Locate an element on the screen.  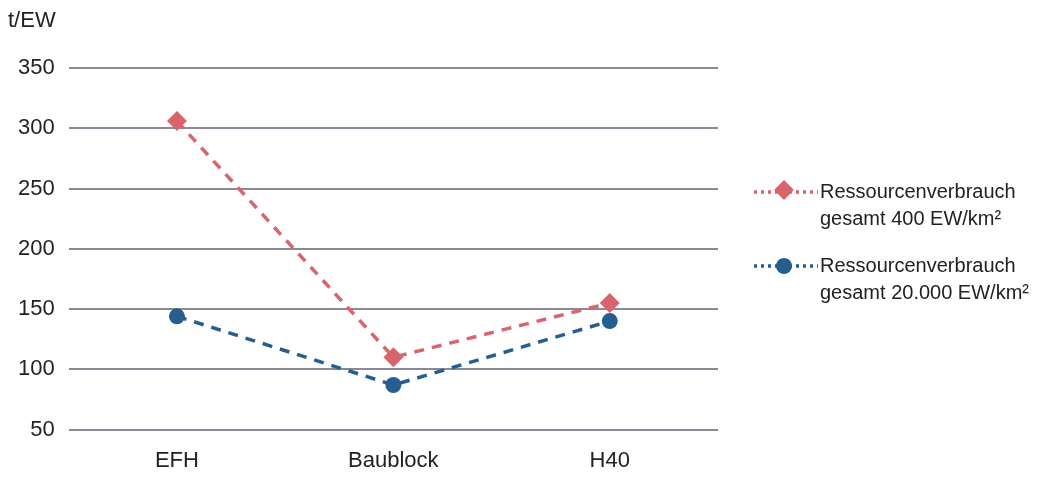
legend-label: Ressourcenverbrauch gesamt 400 EW/km² is located at coordinates (918, 205).